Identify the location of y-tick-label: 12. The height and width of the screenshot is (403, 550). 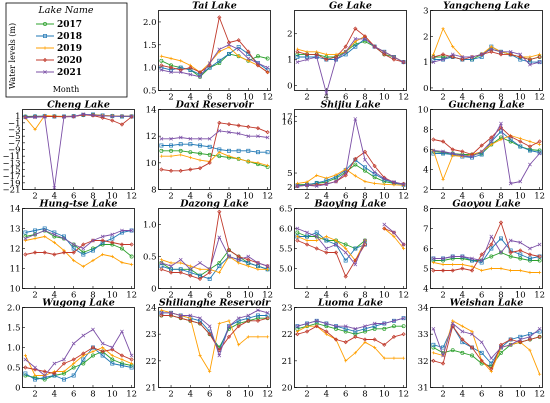
(15, 250).